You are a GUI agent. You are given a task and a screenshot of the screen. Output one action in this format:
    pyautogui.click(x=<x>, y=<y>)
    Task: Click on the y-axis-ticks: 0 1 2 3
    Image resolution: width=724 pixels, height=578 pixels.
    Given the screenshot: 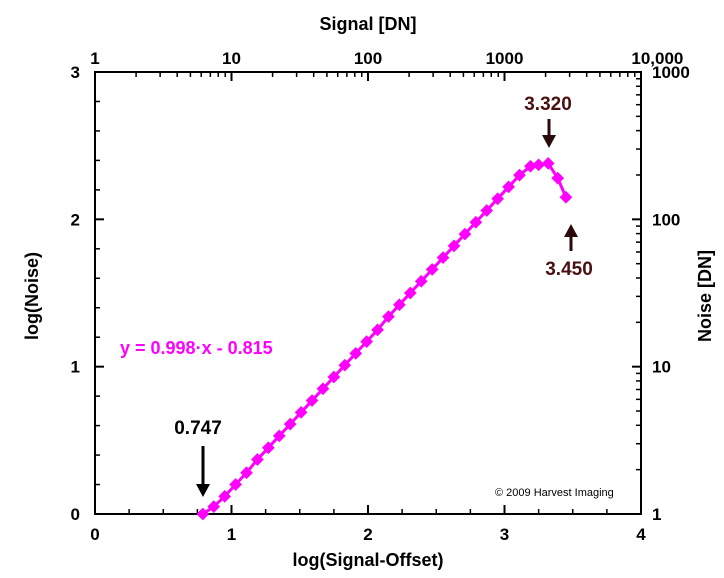 What is the action you would take?
    pyautogui.click(x=87, y=293)
    